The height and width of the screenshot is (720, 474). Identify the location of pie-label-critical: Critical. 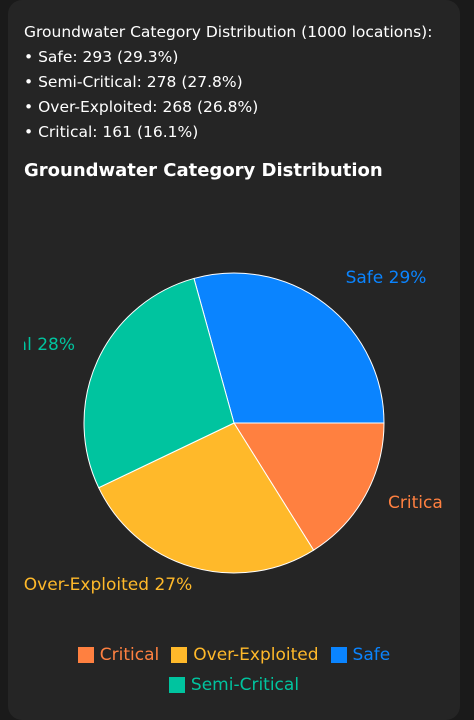
(417, 503).